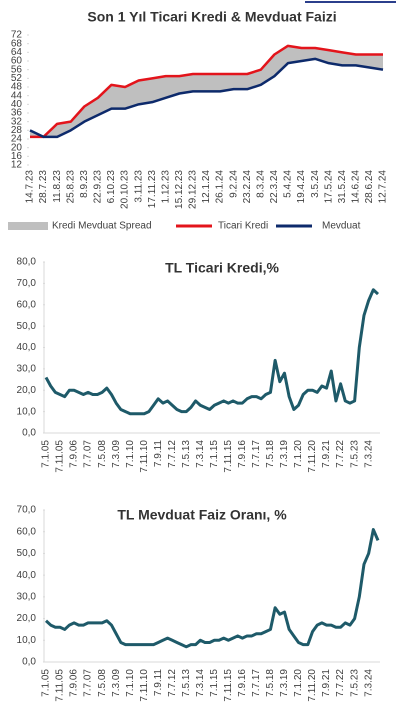 This screenshot has height=709, width=396. I want to click on x-tick-label: 15.12.23, so click(179, 189).